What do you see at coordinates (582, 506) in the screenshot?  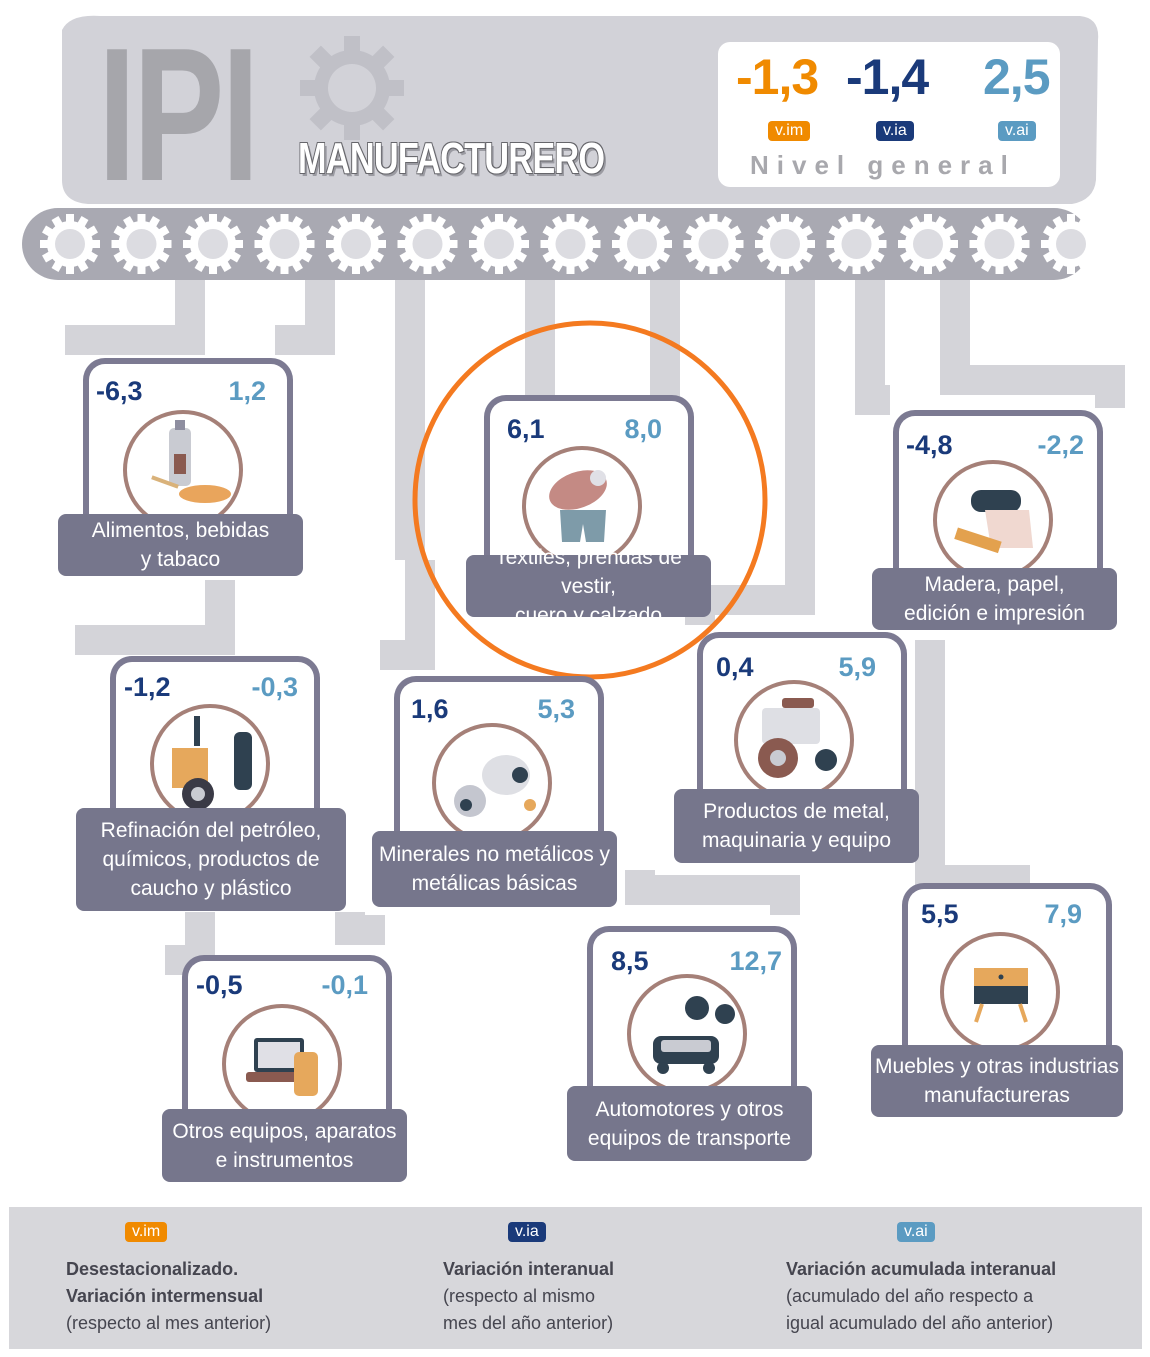 I see `textiles-clothing-icon` at bounding box center [582, 506].